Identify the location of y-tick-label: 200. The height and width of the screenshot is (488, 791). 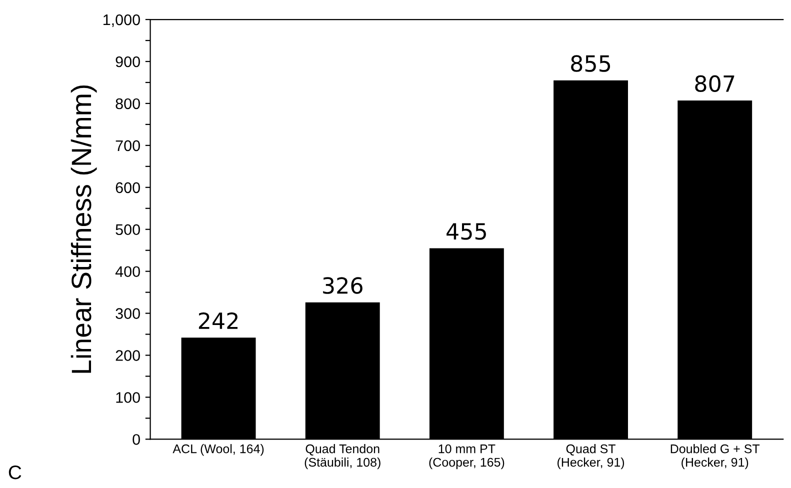
(128, 355).